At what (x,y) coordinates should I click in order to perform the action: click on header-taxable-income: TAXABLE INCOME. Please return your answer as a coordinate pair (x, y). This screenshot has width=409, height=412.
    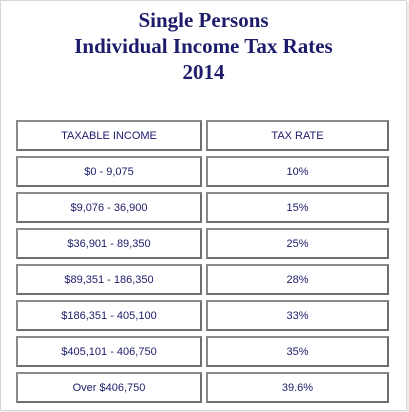
    Looking at the image, I should click on (109, 135).